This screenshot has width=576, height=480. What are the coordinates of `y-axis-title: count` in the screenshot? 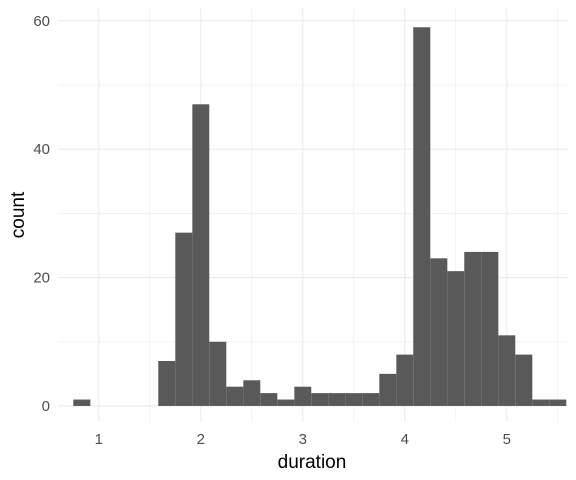 It's located at (18, 214).